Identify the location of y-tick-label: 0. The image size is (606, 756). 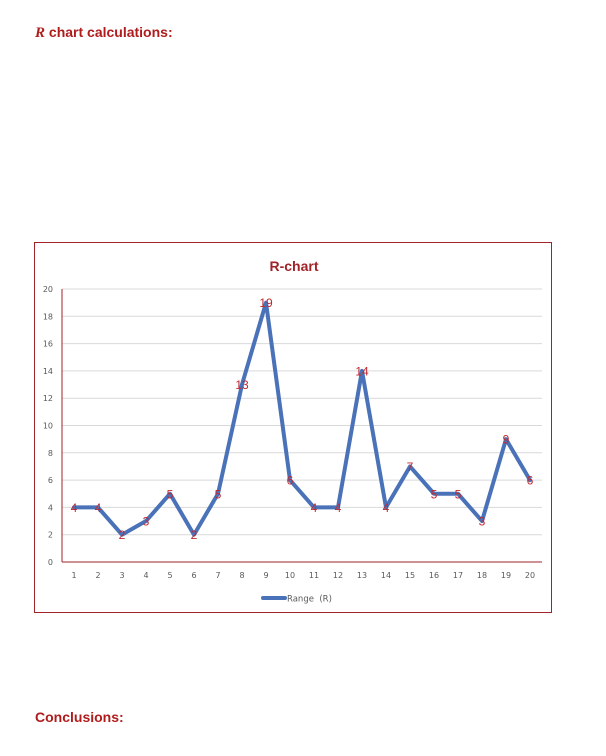
(50, 562).